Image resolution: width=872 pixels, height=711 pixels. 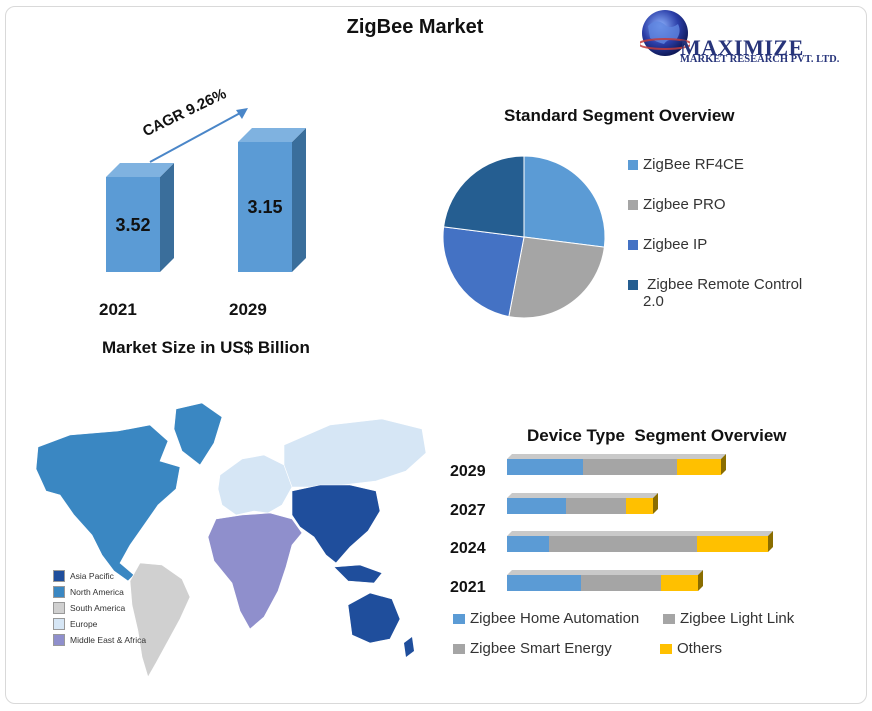 I want to click on legend-label: Europe, so click(x=84, y=624).